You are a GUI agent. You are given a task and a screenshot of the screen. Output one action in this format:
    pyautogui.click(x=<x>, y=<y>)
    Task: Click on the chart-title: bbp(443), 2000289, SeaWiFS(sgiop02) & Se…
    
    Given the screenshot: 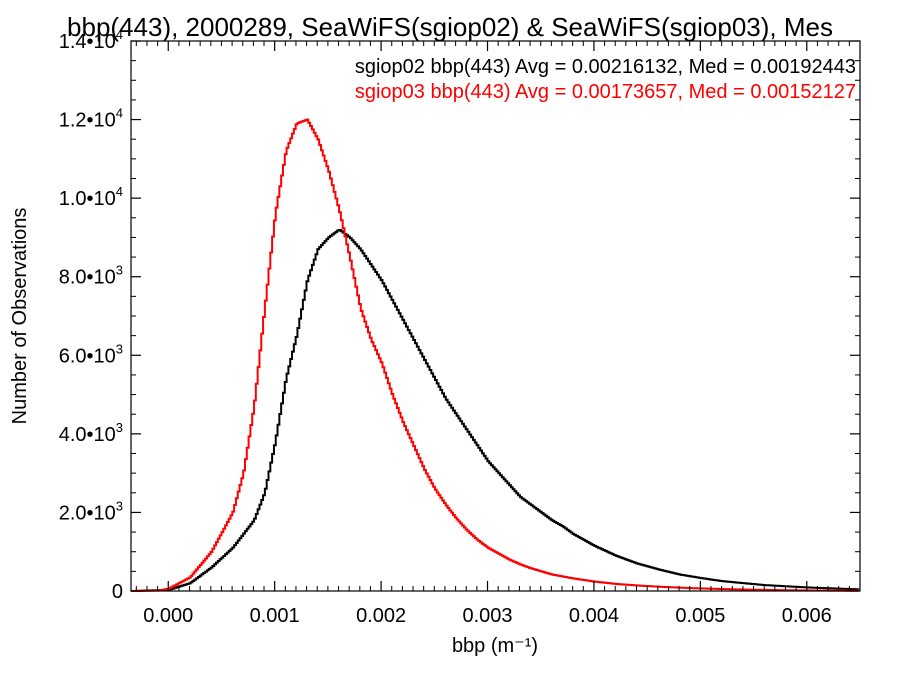 What is the action you would take?
    pyautogui.click(x=450, y=27)
    